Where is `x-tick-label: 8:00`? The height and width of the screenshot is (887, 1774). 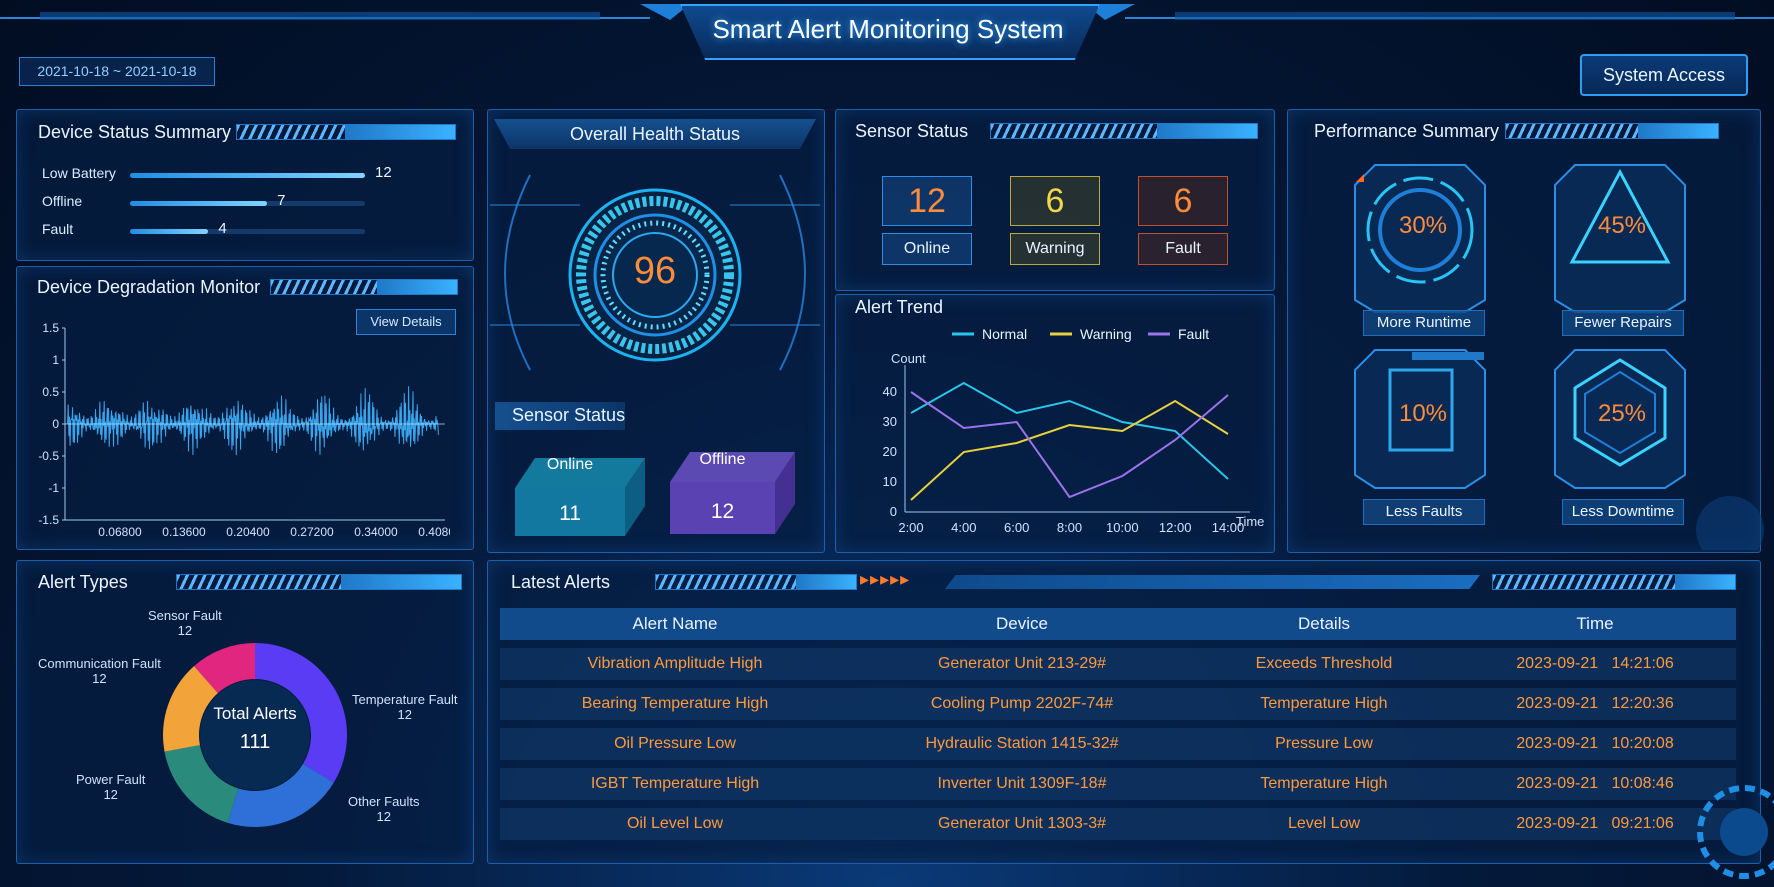 x-tick-label: 8:00 is located at coordinates (1069, 527).